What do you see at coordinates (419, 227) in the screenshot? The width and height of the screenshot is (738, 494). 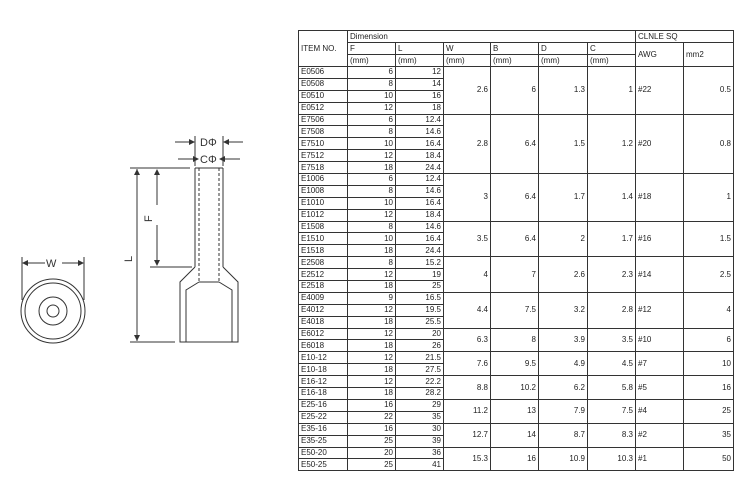 I see `l-cell: 14.6` at bounding box center [419, 227].